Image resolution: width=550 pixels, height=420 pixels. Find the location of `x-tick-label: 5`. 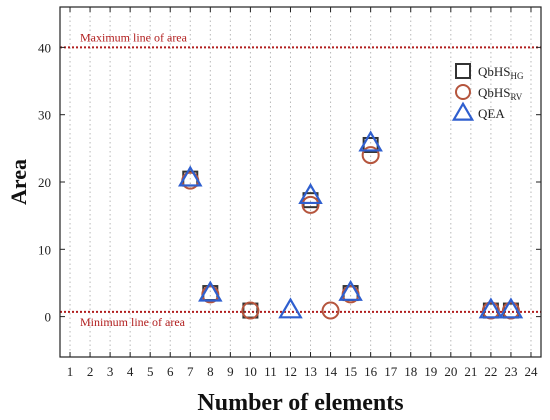

x-tick-label: 5 is located at coordinates (150, 371).